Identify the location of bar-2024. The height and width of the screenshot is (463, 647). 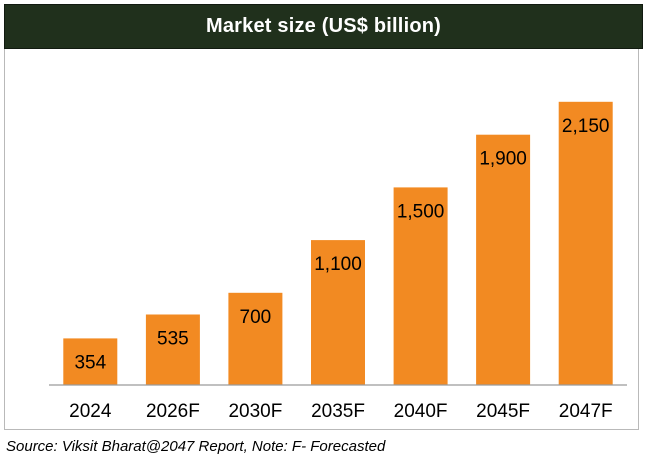
(90, 361).